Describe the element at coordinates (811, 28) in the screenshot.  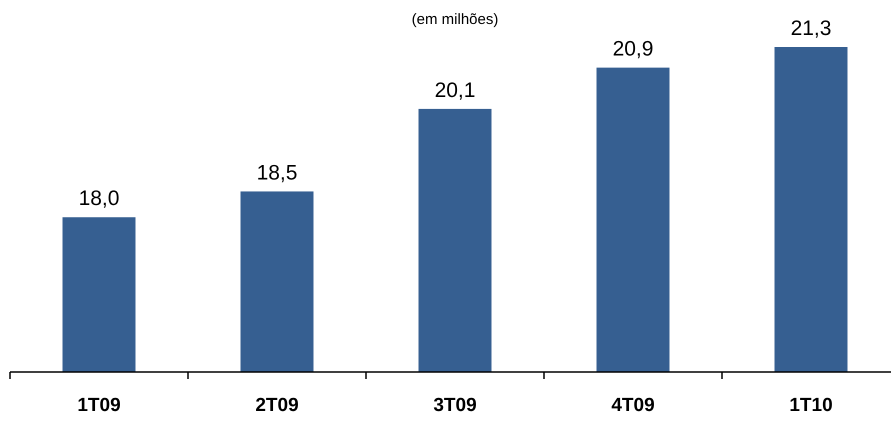
I see `data-label: 21,3` at that location.